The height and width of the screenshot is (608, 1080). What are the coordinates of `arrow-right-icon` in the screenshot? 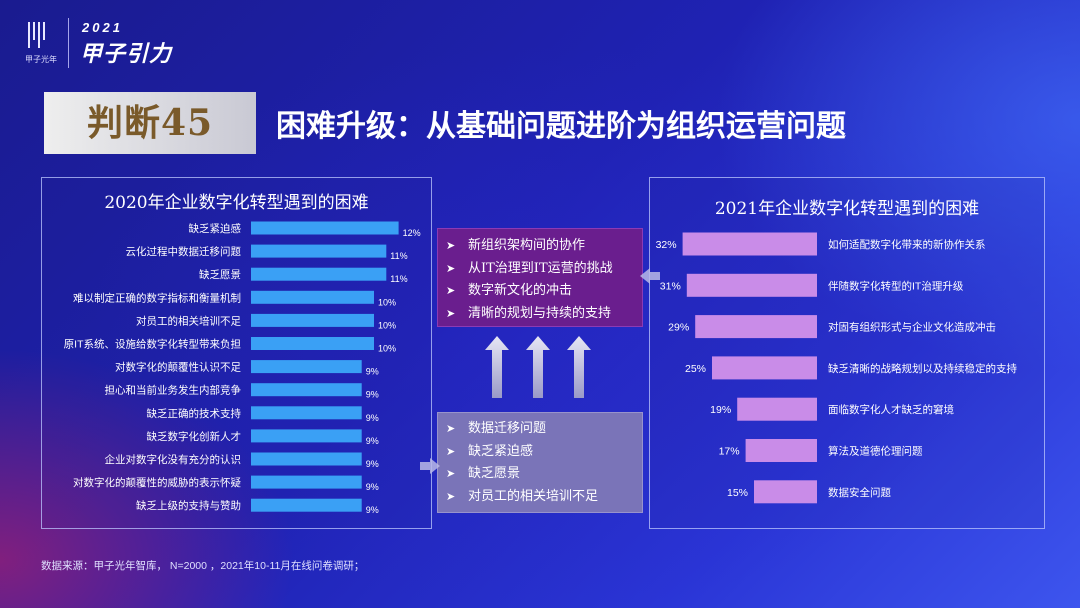 It's located at (430, 466).